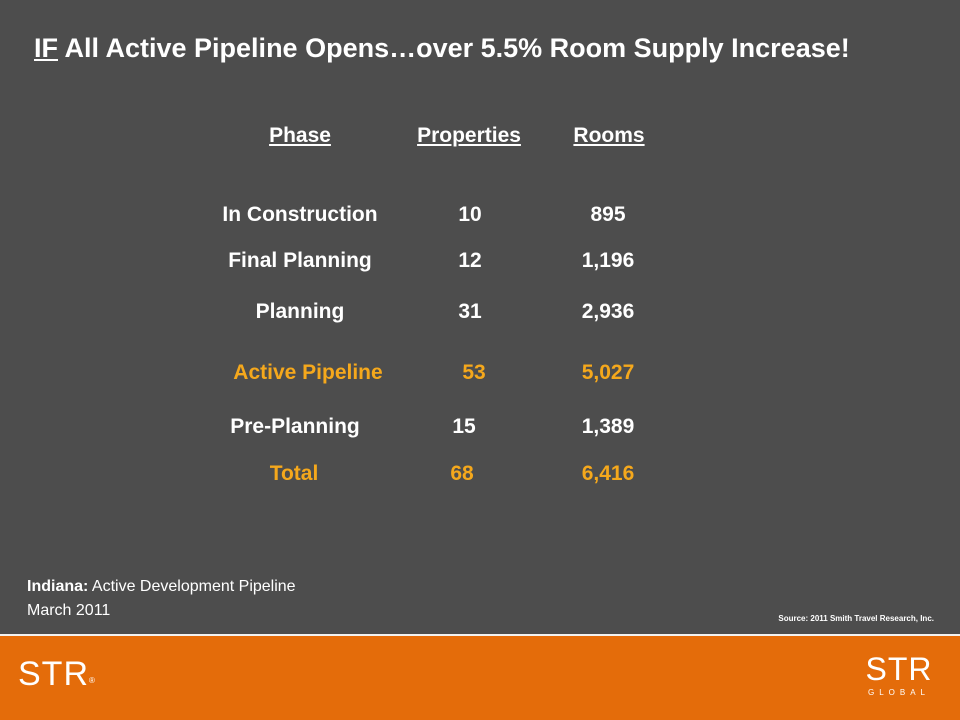  Describe the element at coordinates (470, 214) in the screenshot. I see `row-properties: 10` at that location.